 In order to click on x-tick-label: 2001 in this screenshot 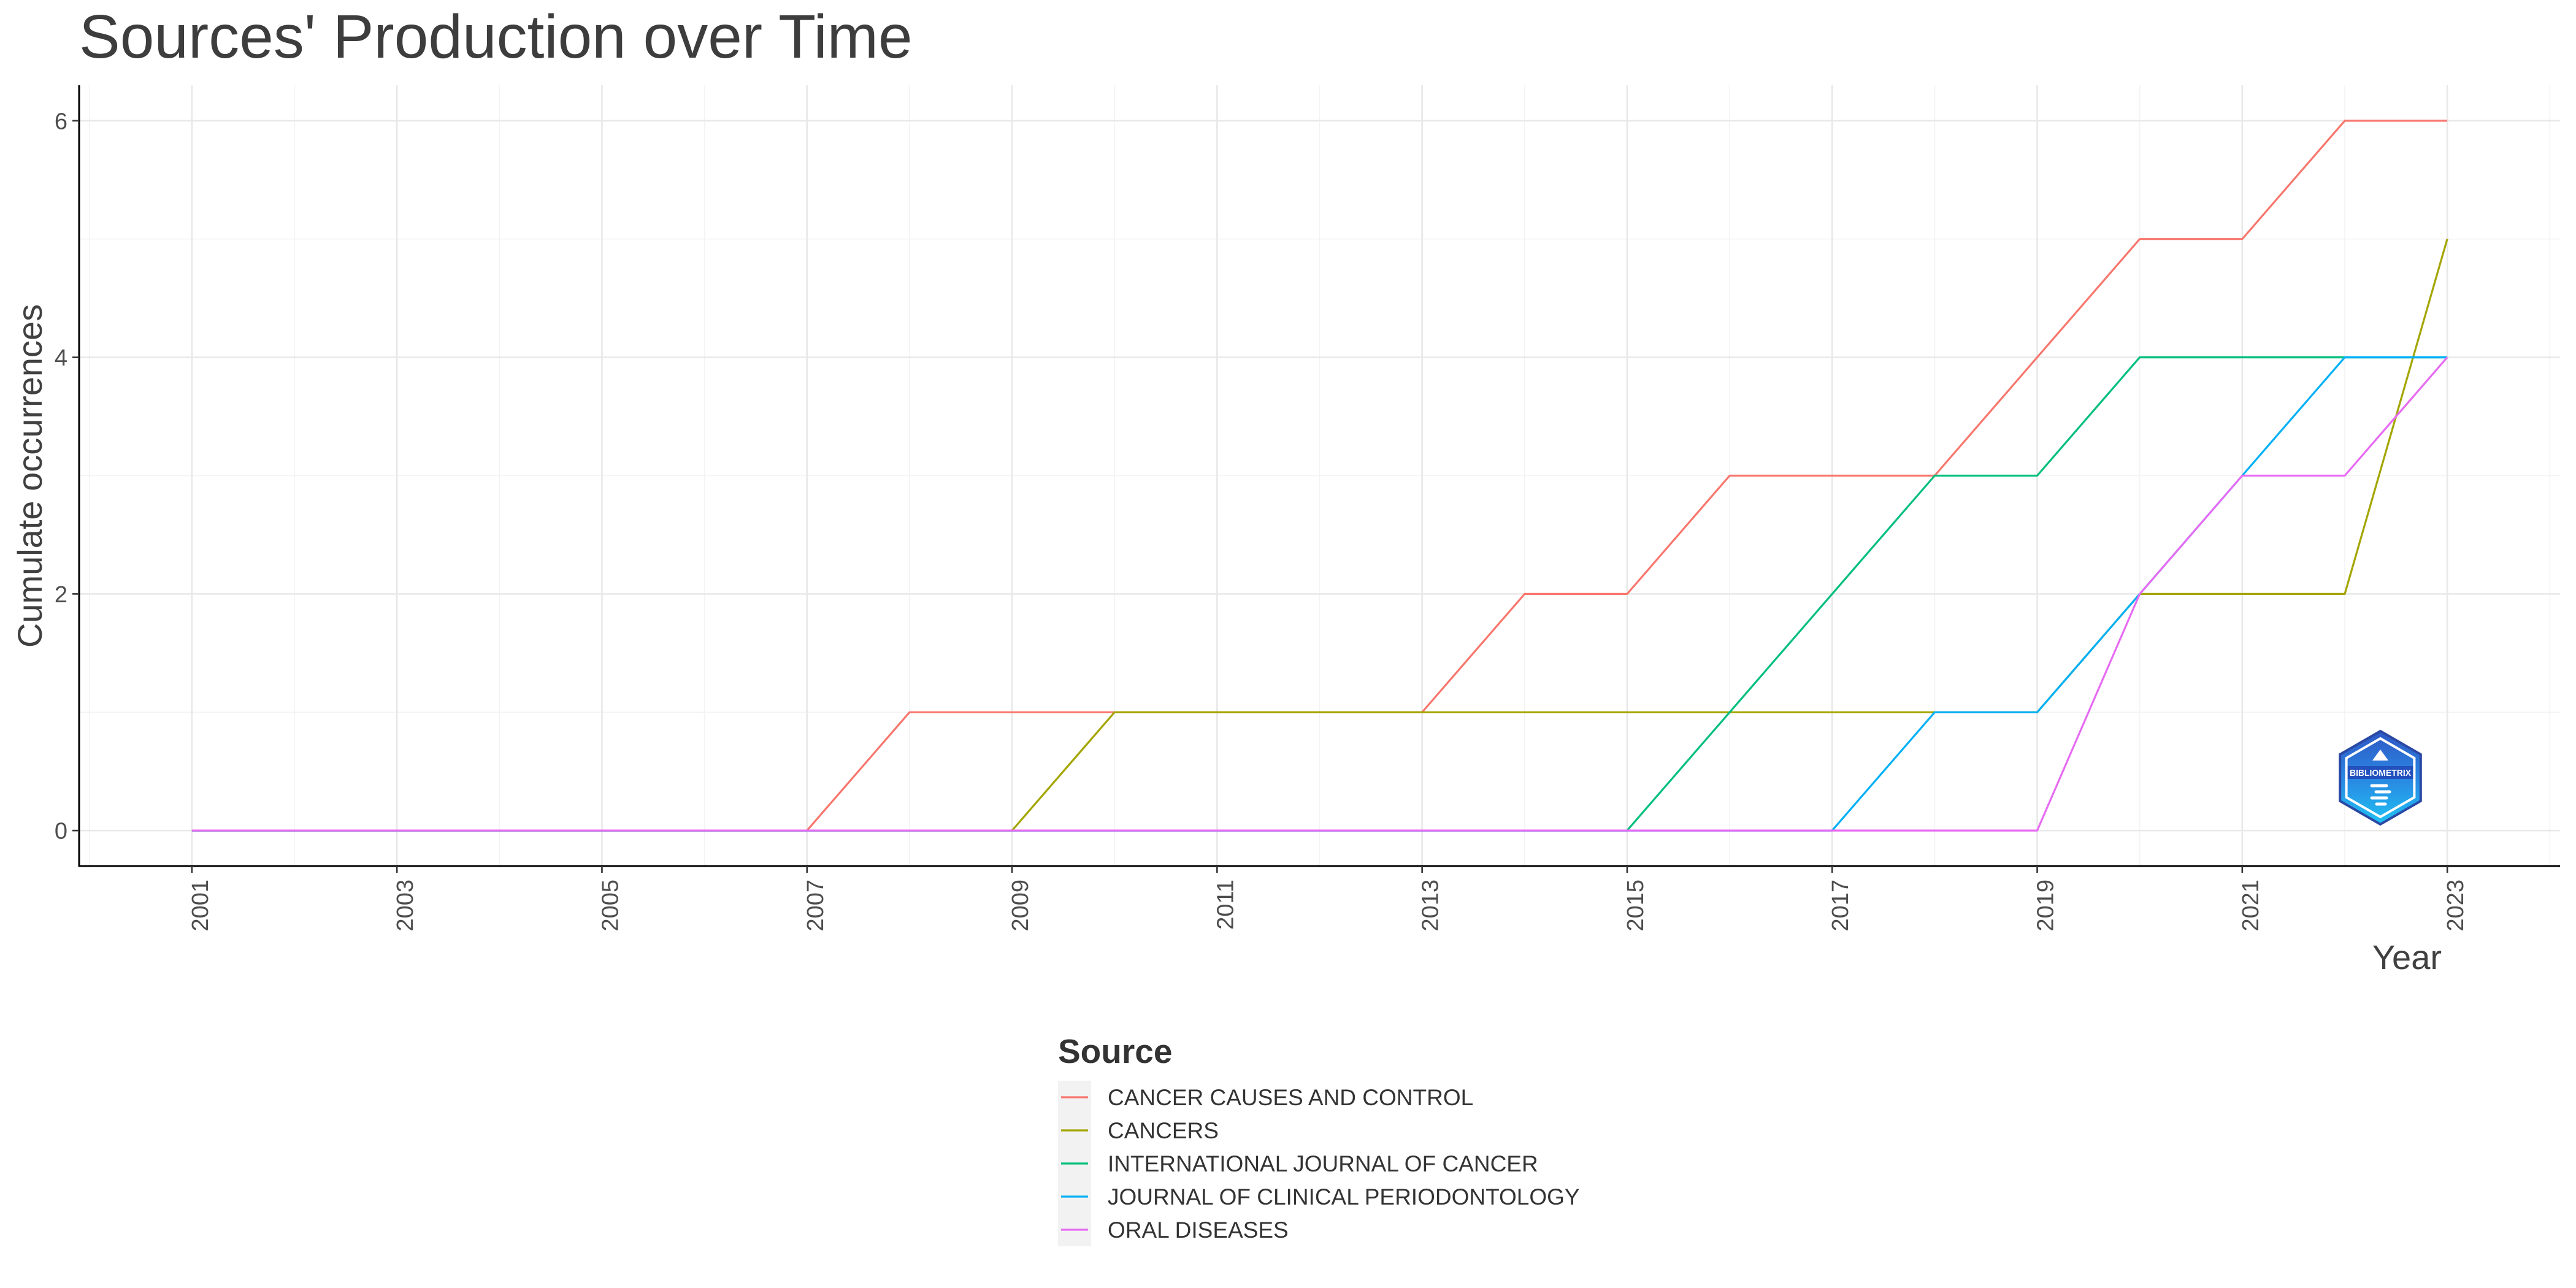, I will do `click(200, 906)`.